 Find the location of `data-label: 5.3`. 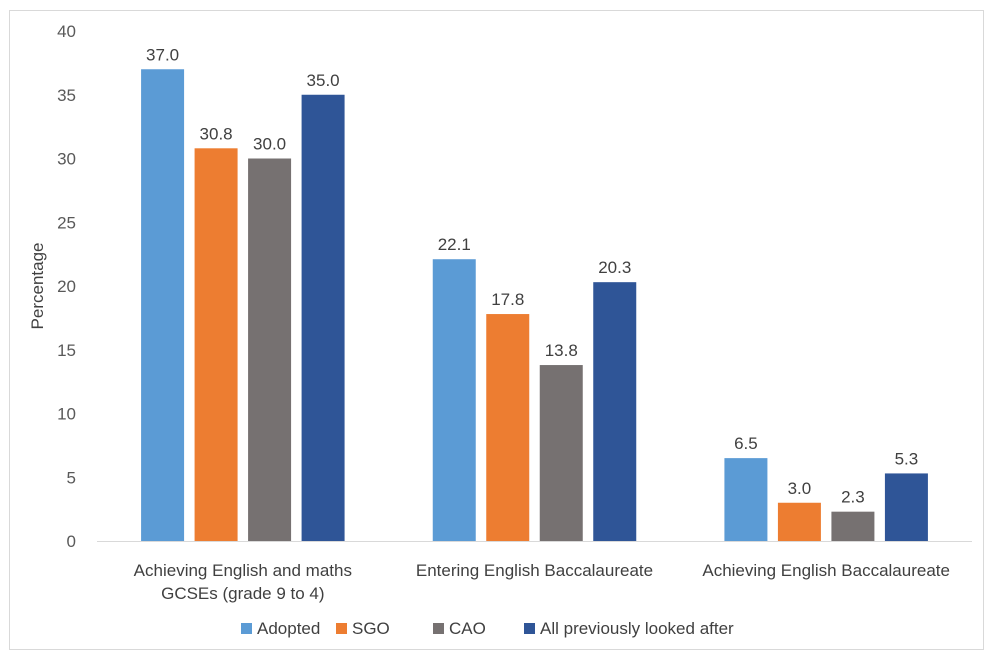

data-label: 5.3 is located at coordinates (907, 458).